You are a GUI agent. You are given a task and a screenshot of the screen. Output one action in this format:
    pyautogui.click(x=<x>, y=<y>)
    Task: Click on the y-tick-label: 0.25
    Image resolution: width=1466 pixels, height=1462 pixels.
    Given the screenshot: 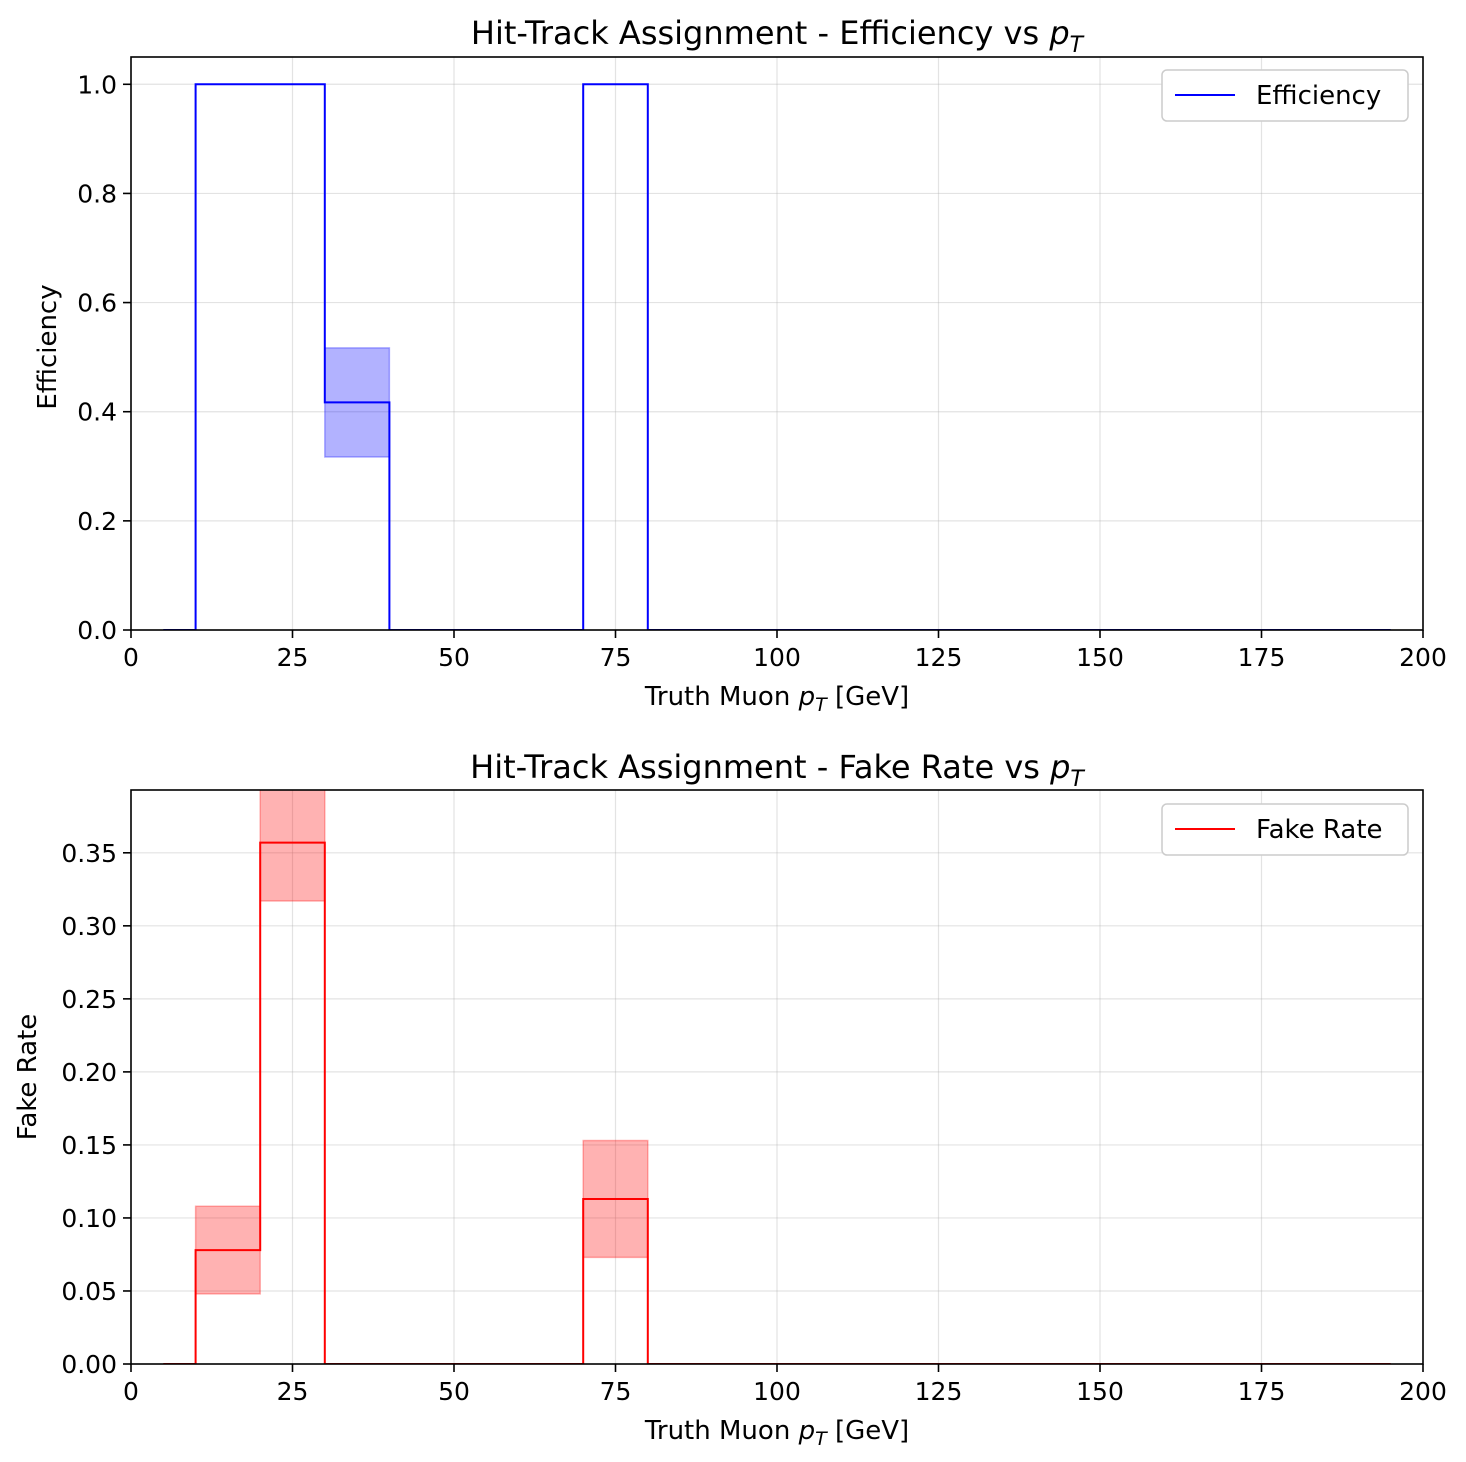 What is the action you would take?
    pyautogui.click(x=89, y=999)
    